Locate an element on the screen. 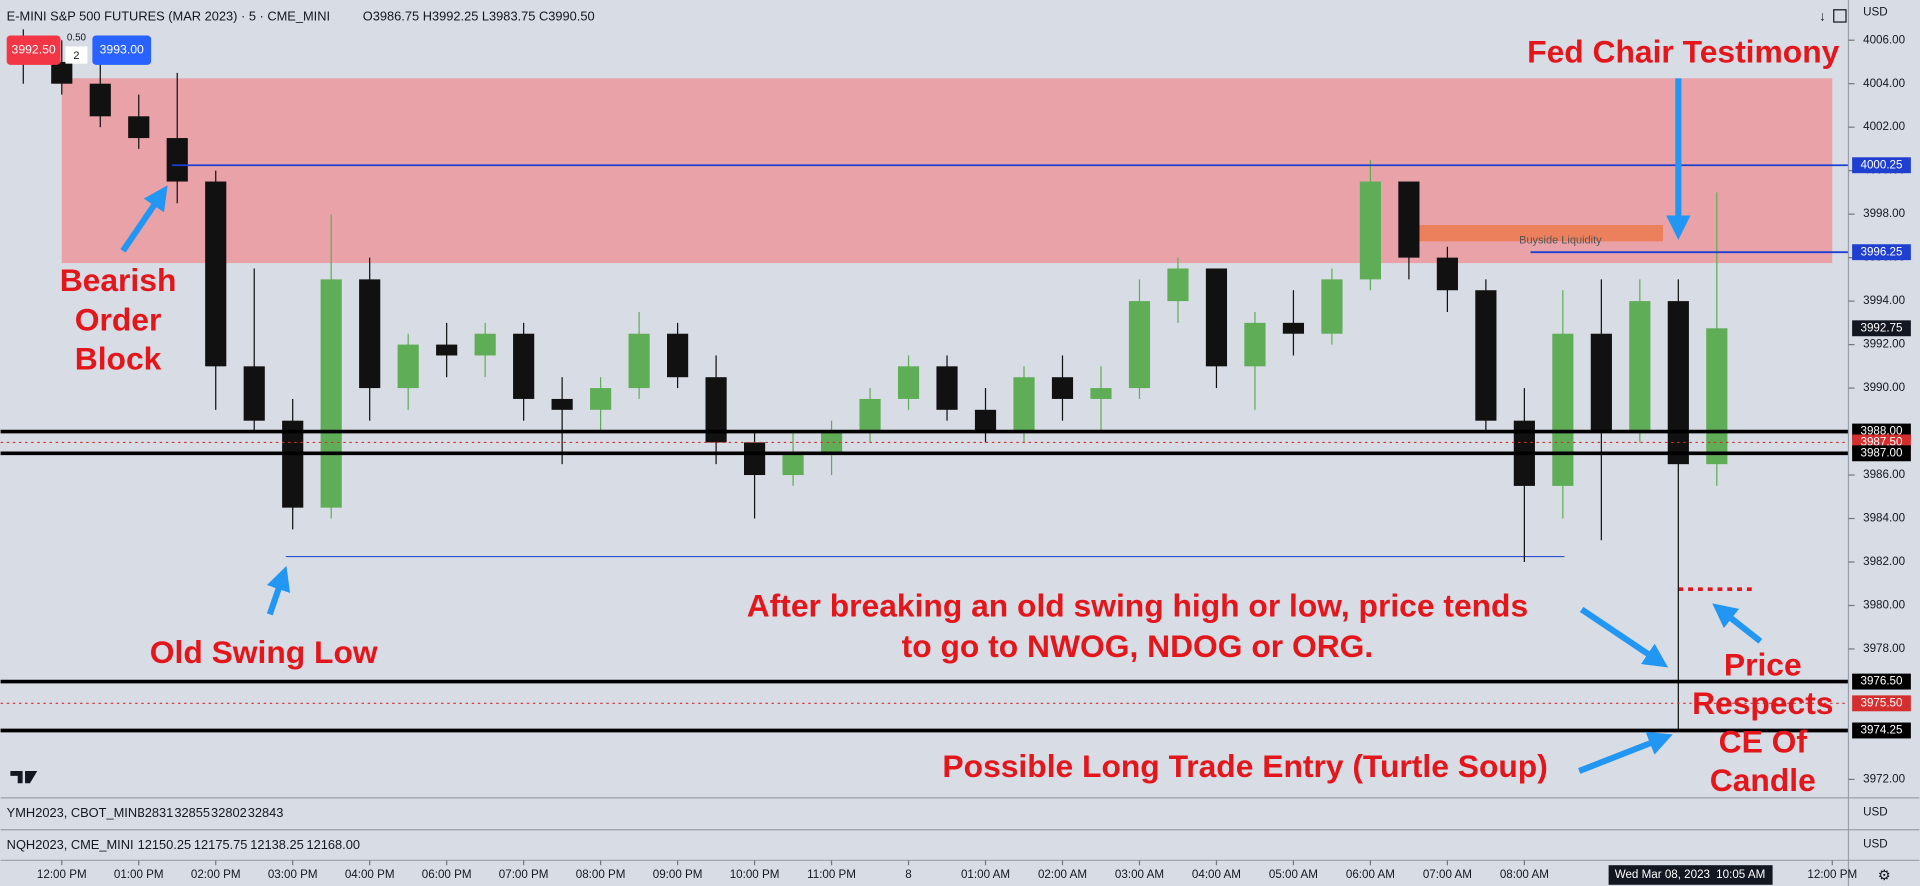 This screenshot has height=886, width=1920. x-tick-label: 09:00 PM is located at coordinates (678, 874).